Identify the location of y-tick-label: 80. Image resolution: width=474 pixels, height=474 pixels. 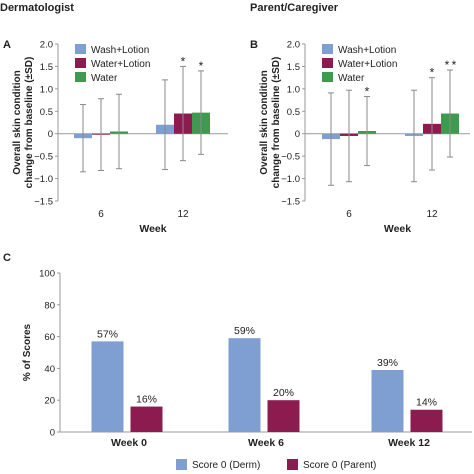
(49, 305).